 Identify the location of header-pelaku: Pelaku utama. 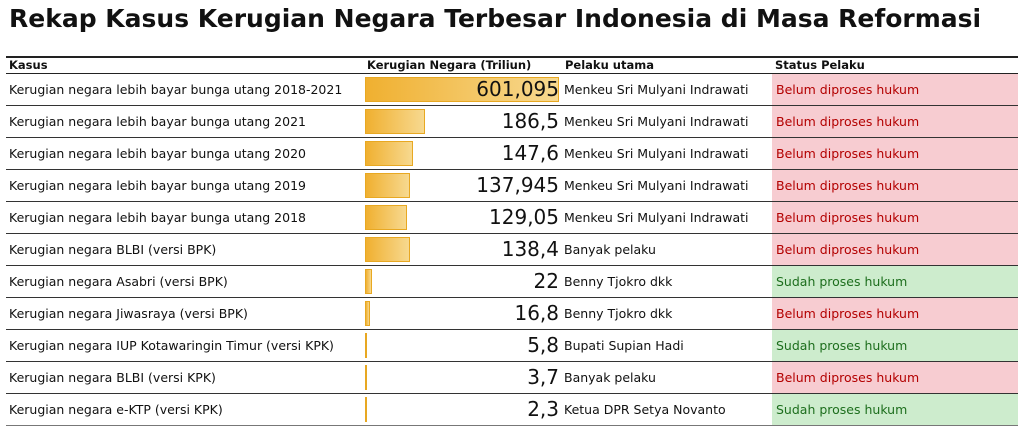
(667, 65).